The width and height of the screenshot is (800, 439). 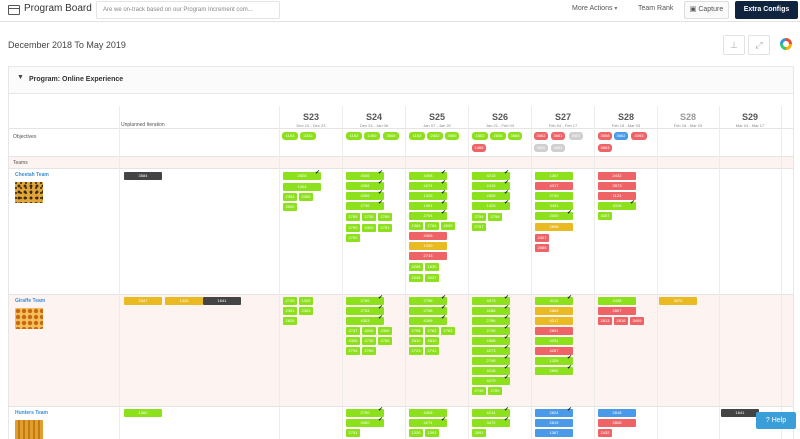 What do you see at coordinates (365, 321) in the screenshot?
I see `card: 4303` at bounding box center [365, 321].